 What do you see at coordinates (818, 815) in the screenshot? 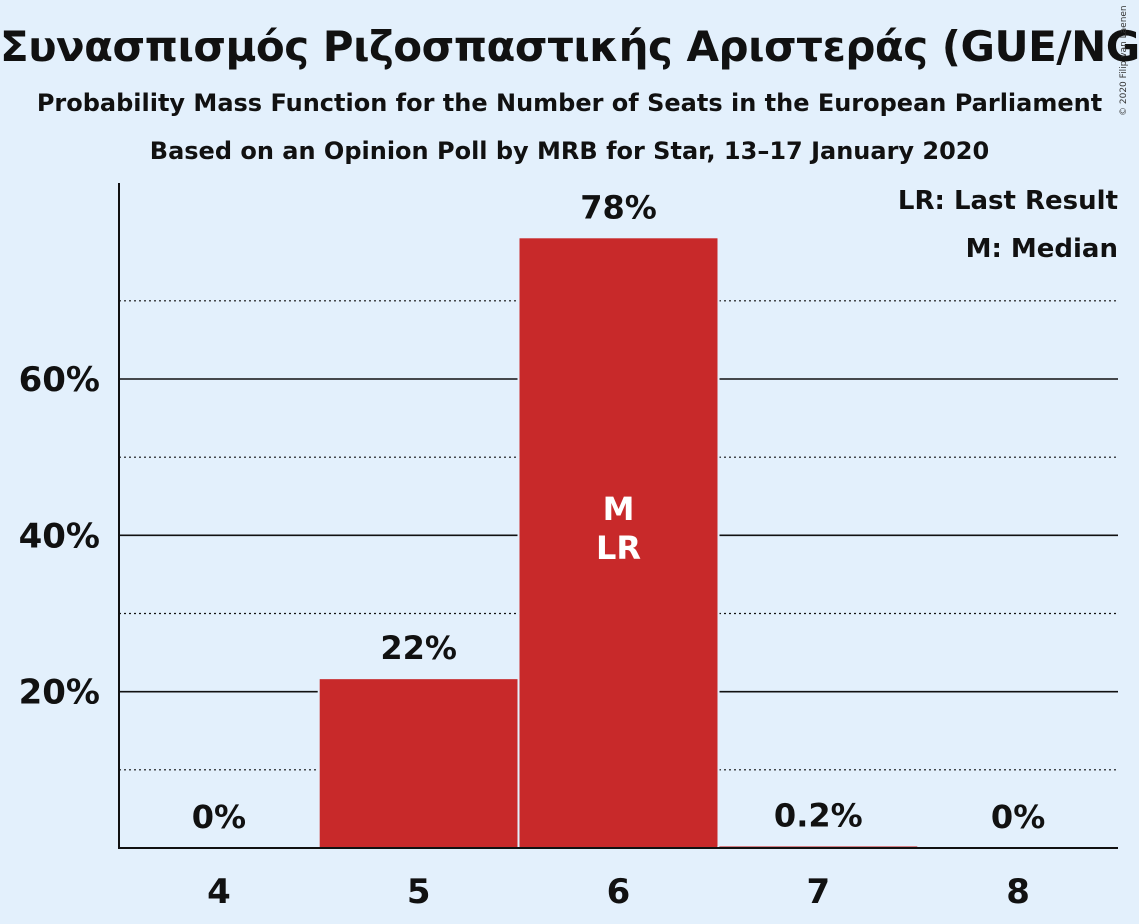
I see `bar-value-label: 0.2%` at bounding box center [818, 815].